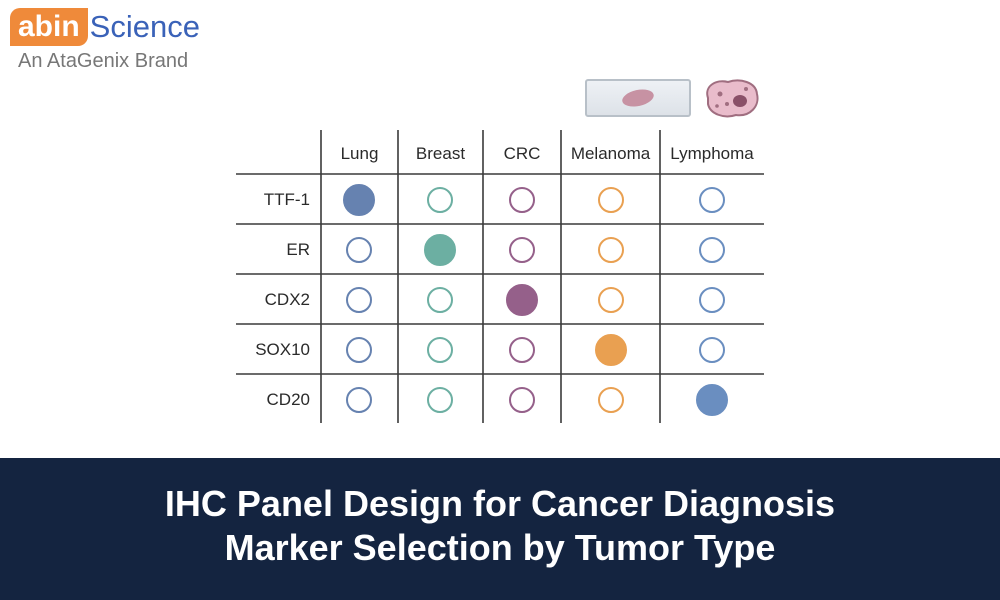  Describe the element at coordinates (440, 200) in the screenshot. I see `marker-negative-ttf1-breast` at that location.